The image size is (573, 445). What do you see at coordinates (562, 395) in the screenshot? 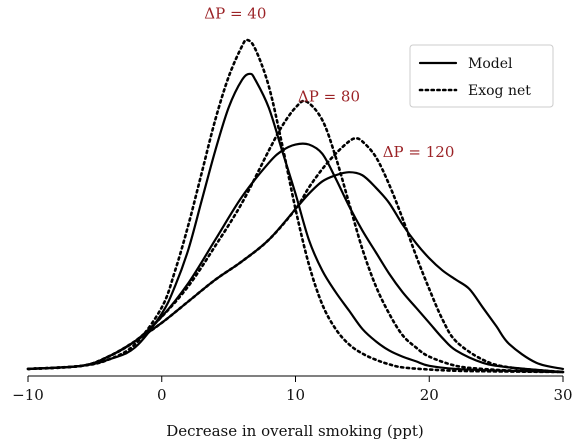
I see `x-tick-label: 30` at bounding box center [562, 395].